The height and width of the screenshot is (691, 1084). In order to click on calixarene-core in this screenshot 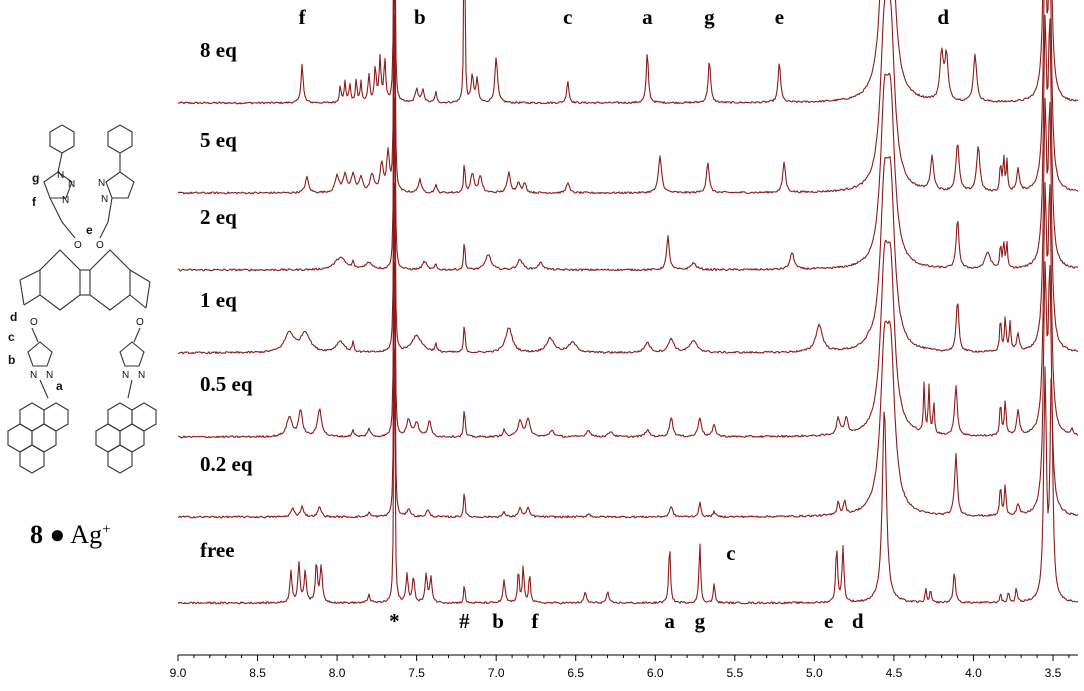, I will do `click(85, 289)`.